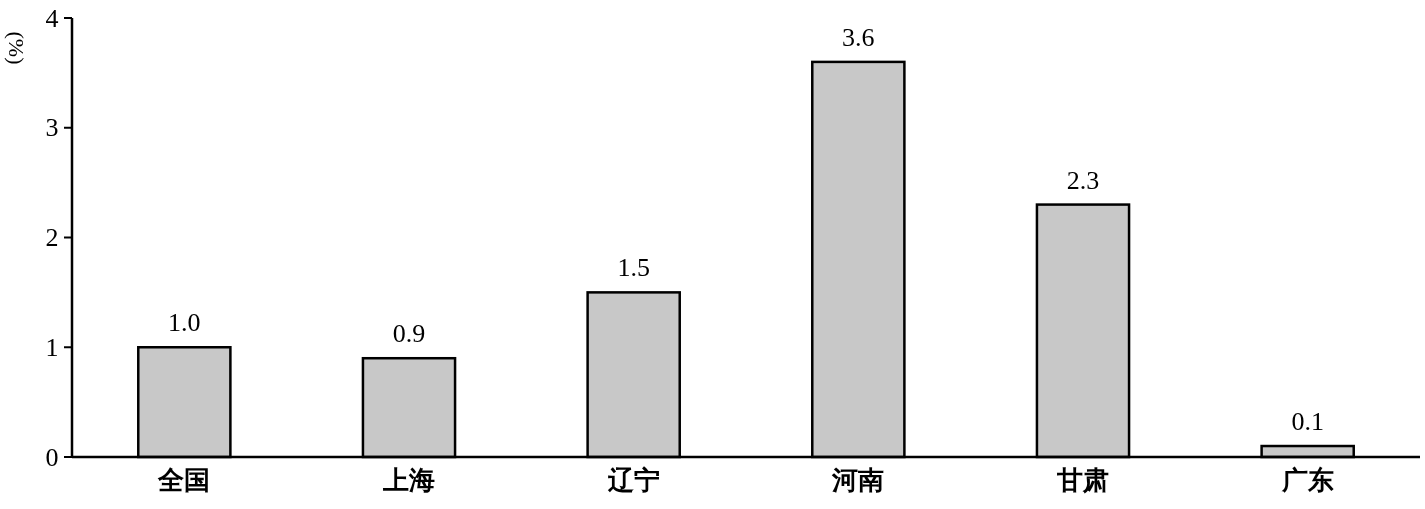 Image resolution: width=1425 pixels, height=509 pixels. I want to click on y-axis-title: (%), so click(16, 48).